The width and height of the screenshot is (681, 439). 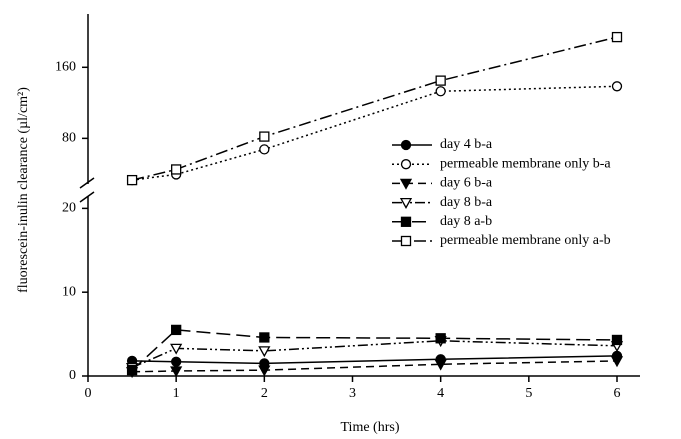 What do you see at coordinates (617, 393) in the screenshot?
I see `x-tick-label: 6` at bounding box center [617, 393].